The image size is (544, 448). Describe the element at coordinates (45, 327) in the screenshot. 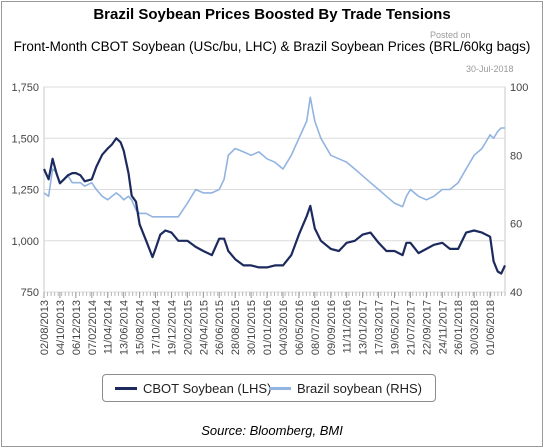

I see `x-tick-label: 02/08/2013` at that location.